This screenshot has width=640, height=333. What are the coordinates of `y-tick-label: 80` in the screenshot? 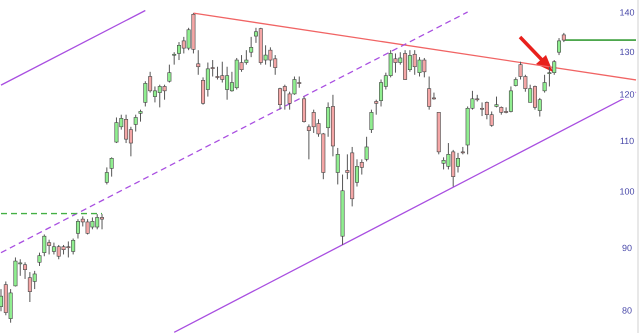 It's located at (627, 310).